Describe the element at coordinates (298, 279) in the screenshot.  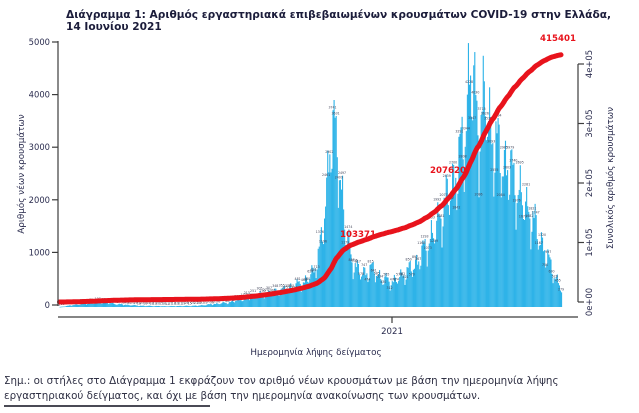
I see `svg-text: 481` at that location.